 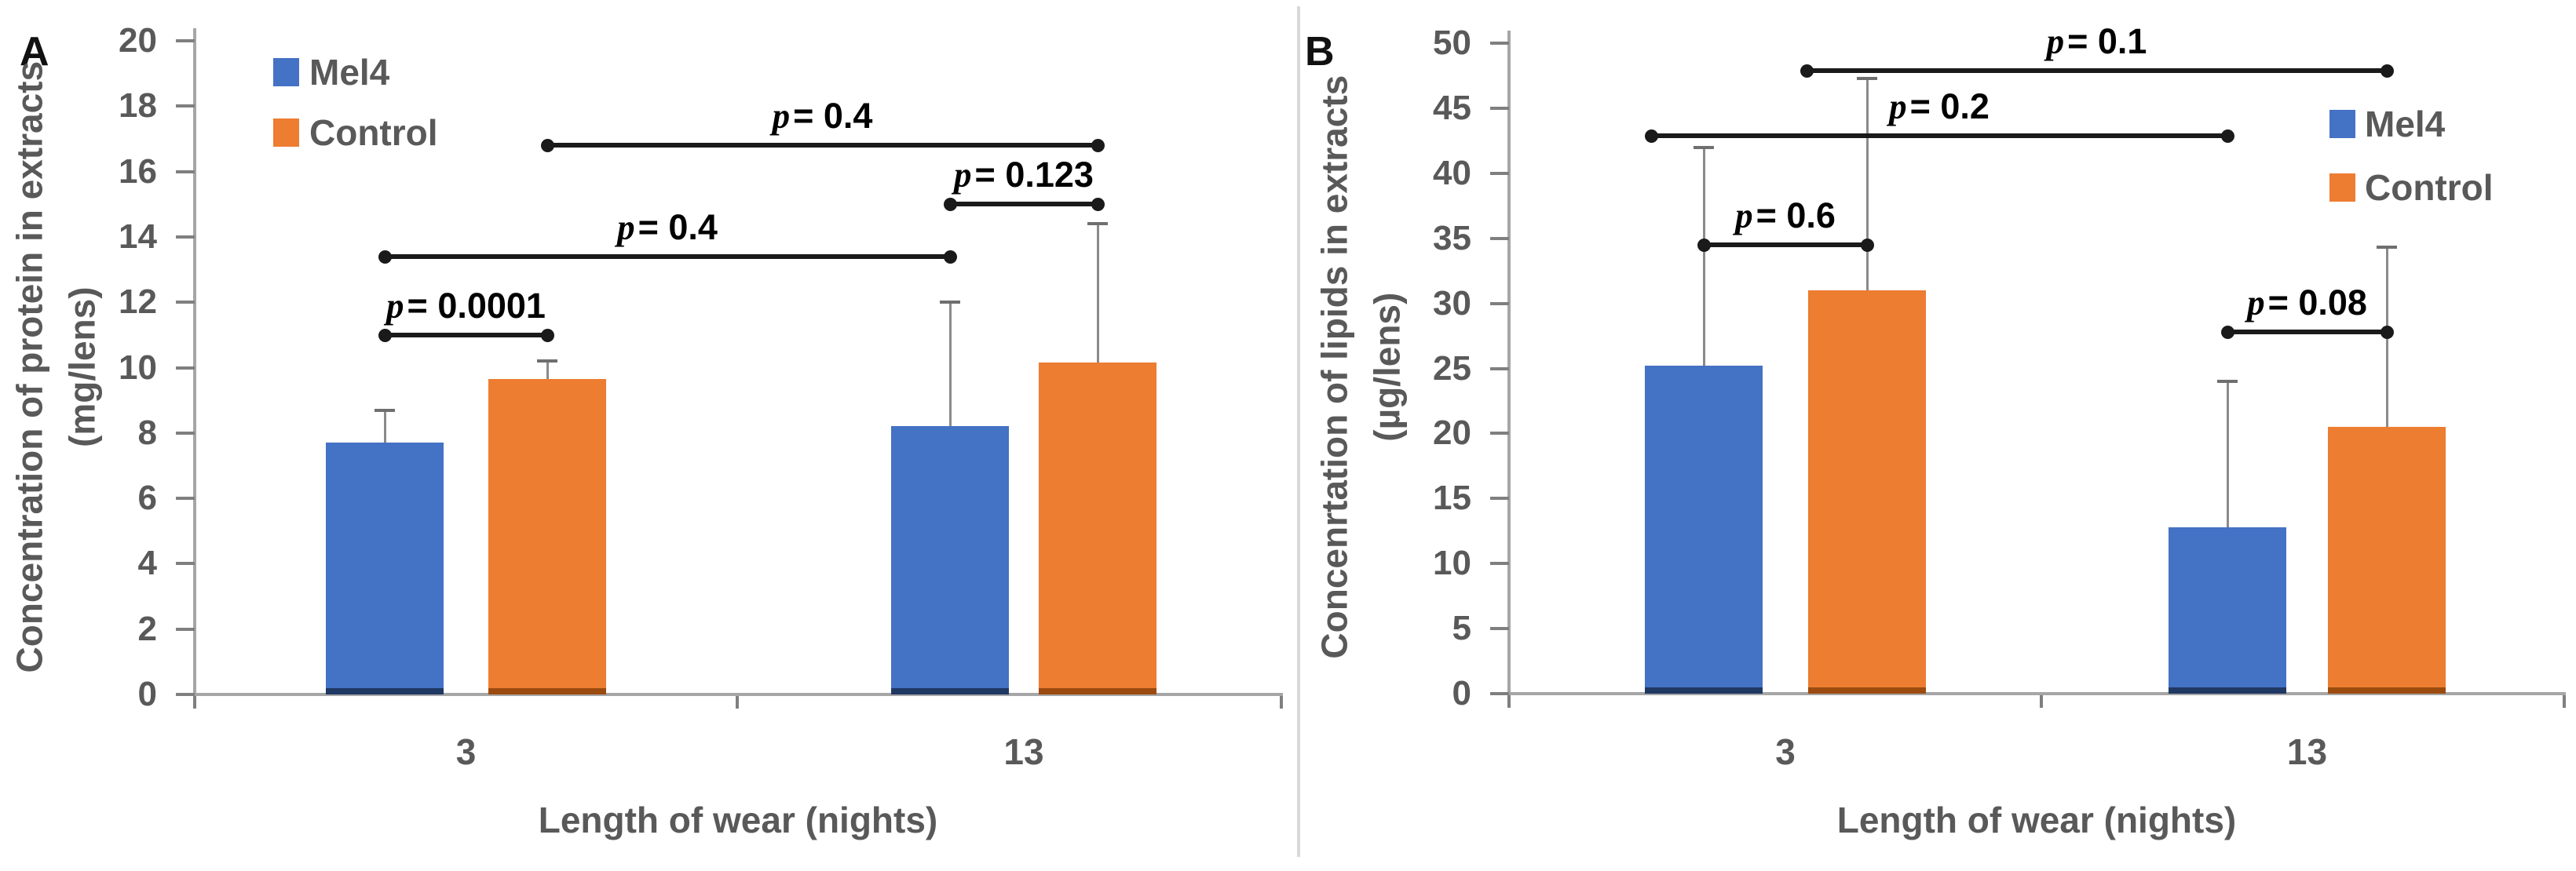 What do you see at coordinates (147, 433) in the screenshot?
I see `y-tick-label: 8` at bounding box center [147, 433].